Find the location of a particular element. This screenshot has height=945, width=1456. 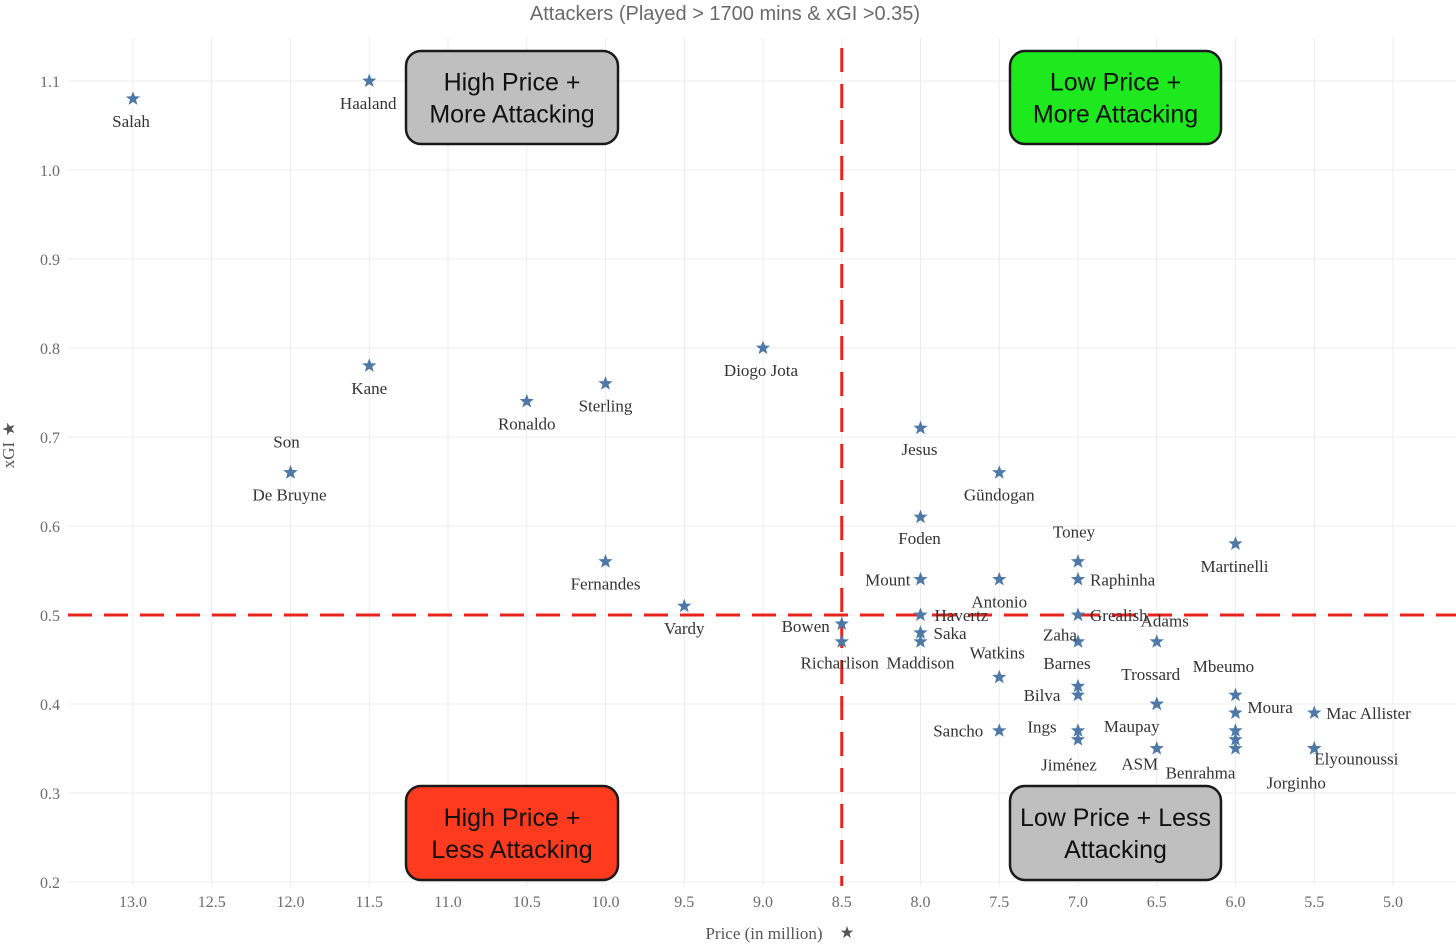

x-tick-label: 12.5 is located at coordinates (212, 902).